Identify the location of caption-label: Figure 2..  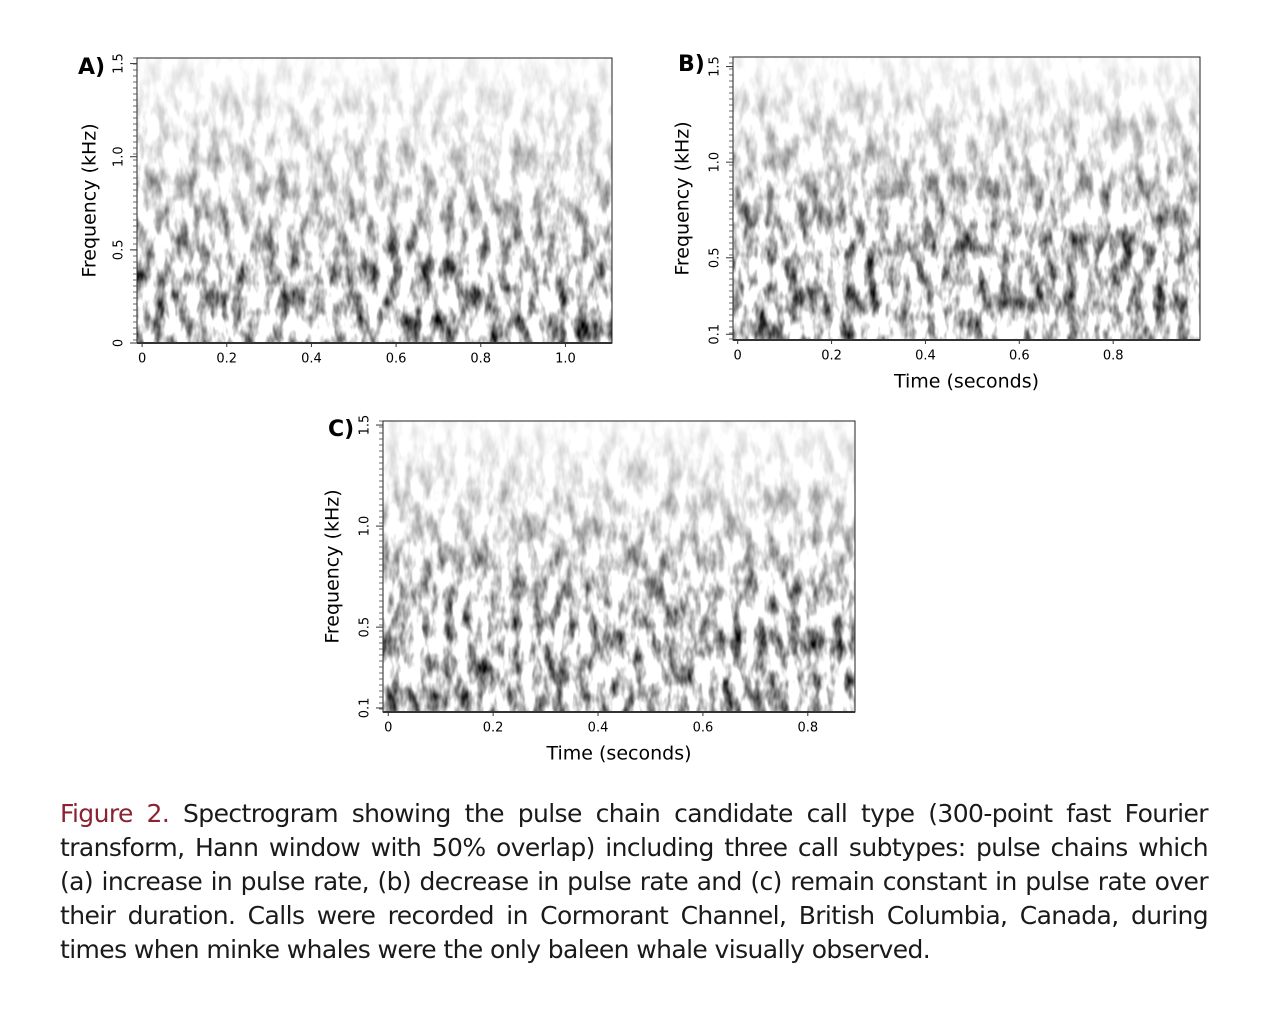
(115, 813).